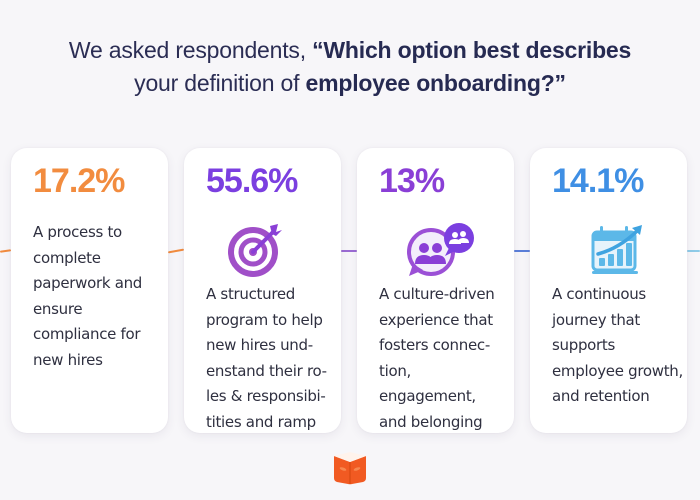  I want to click on stat-percent: 14.1%, so click(598, 181).